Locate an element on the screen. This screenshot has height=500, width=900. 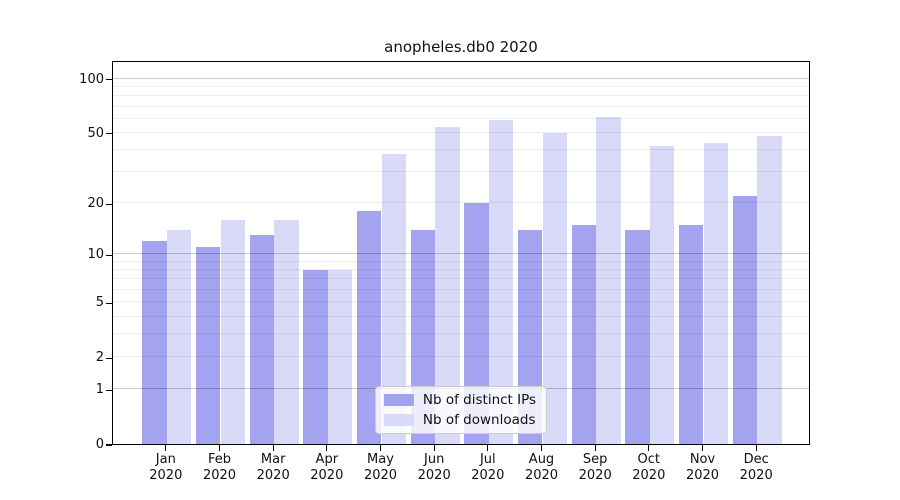
y-tick-label: 2 is located at coordinates (99, 358).